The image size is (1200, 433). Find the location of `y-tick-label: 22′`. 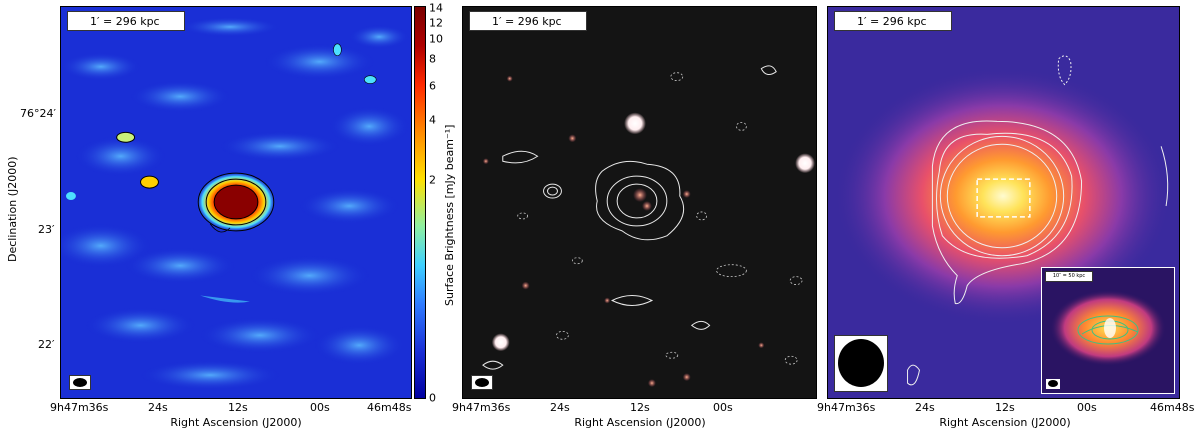

y-tick-label: 22′ is located at coordinates (46, 344).